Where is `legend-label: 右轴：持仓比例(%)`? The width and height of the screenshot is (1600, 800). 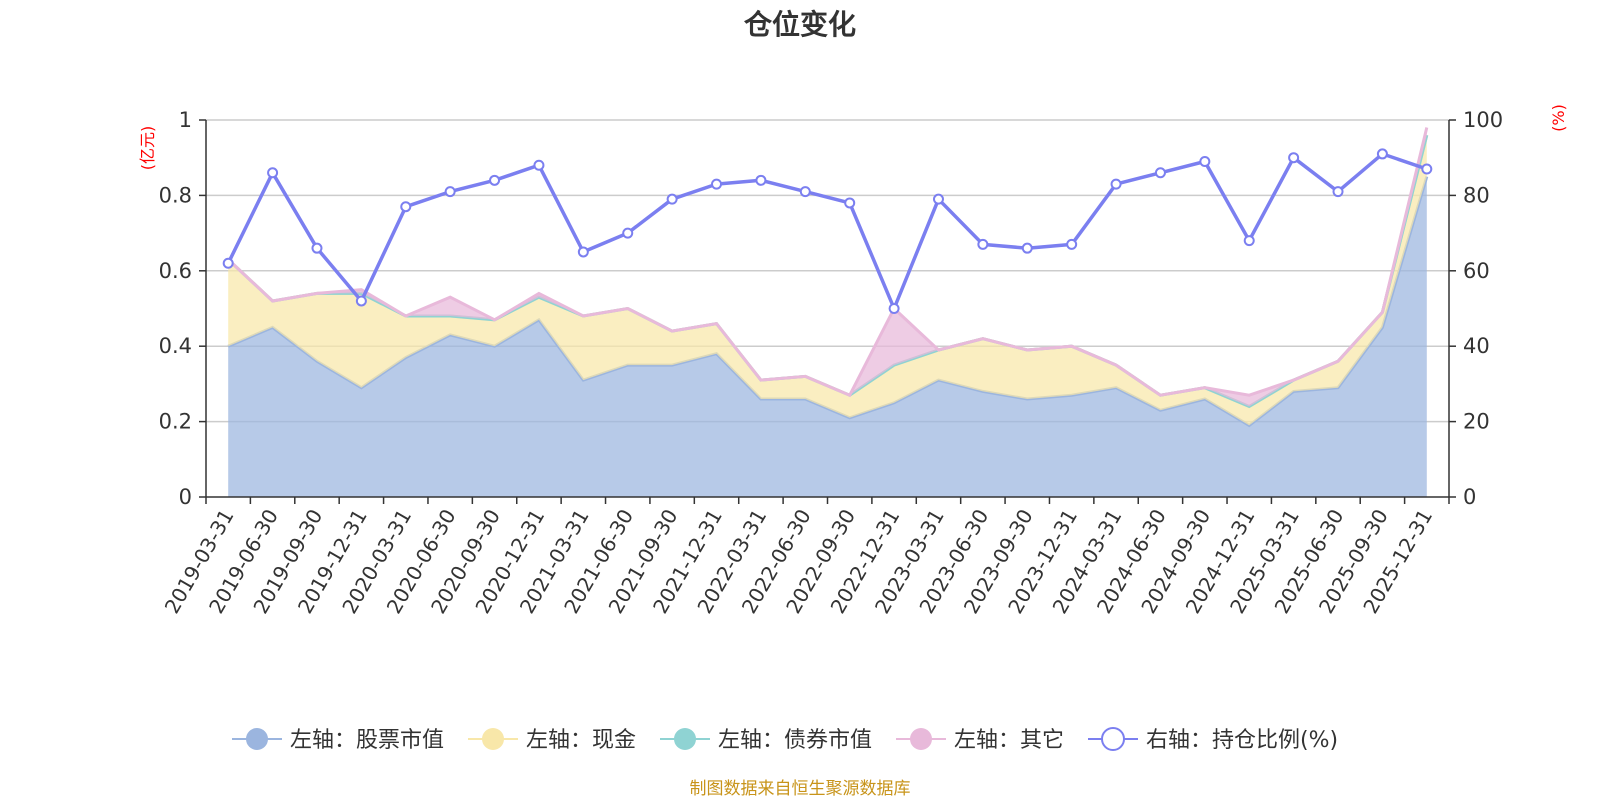
legend-label: 右轴：持仓比例(%) is located at coordinates (1242, 740).